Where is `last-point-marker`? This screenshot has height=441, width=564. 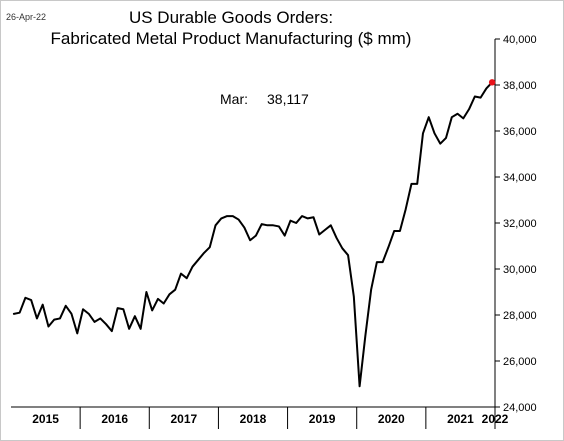
last-point-marker is located at coordinates (492, 82).